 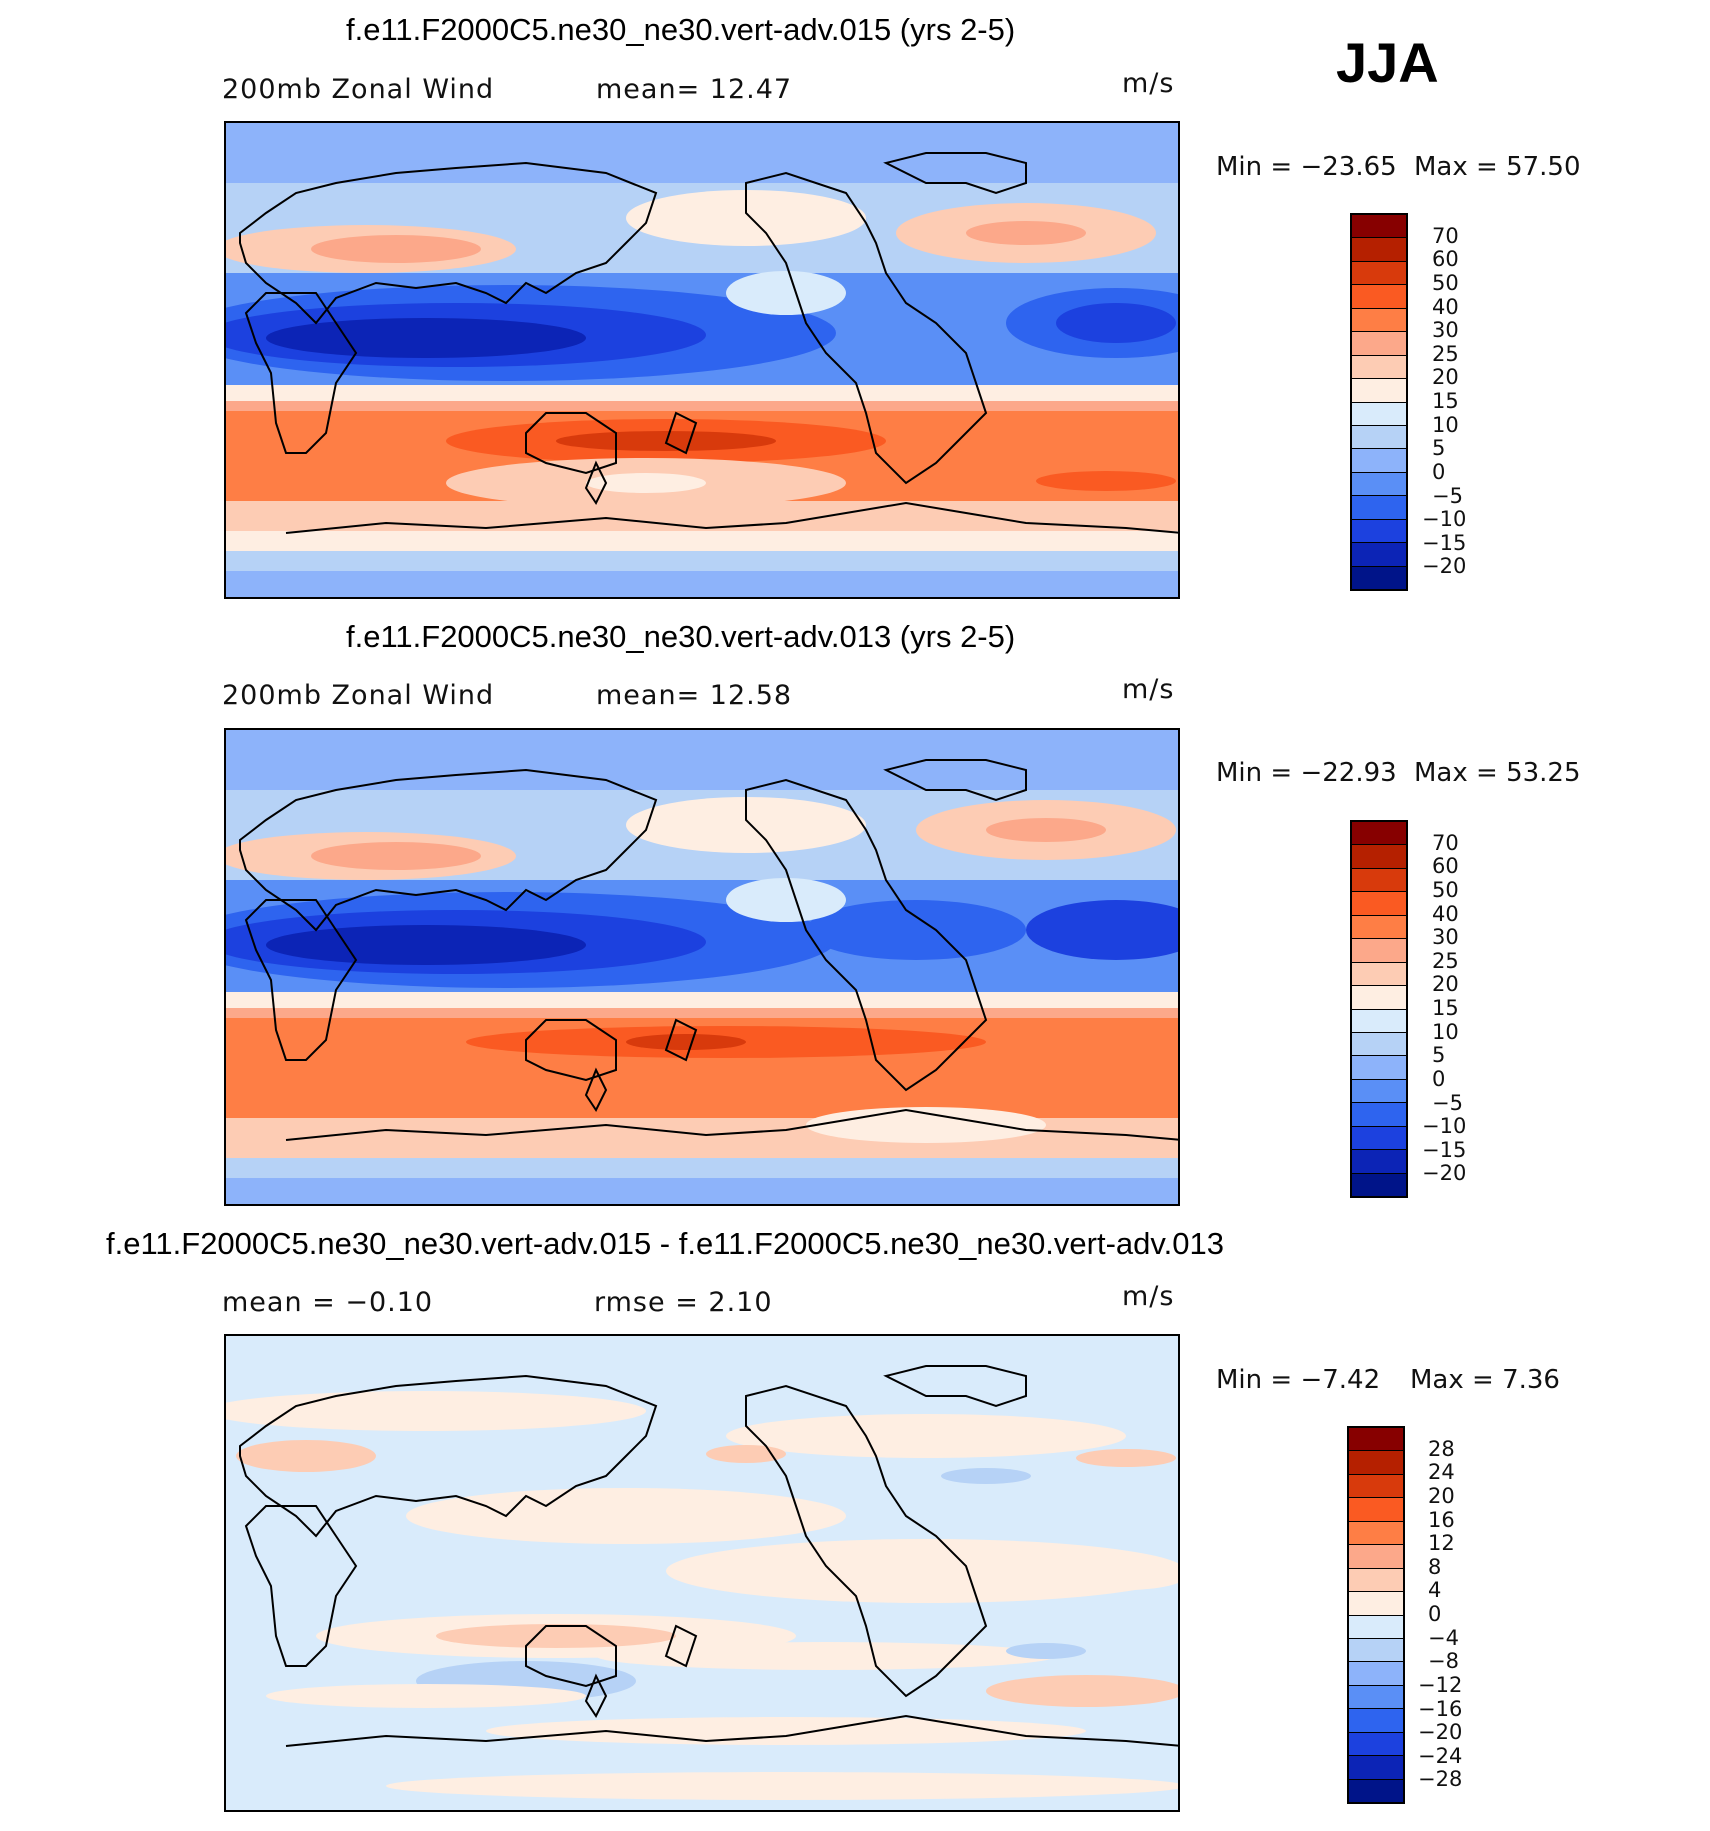 I want to click on panel2-max-label: Max = 53.25, so click(x=1497, y=773).